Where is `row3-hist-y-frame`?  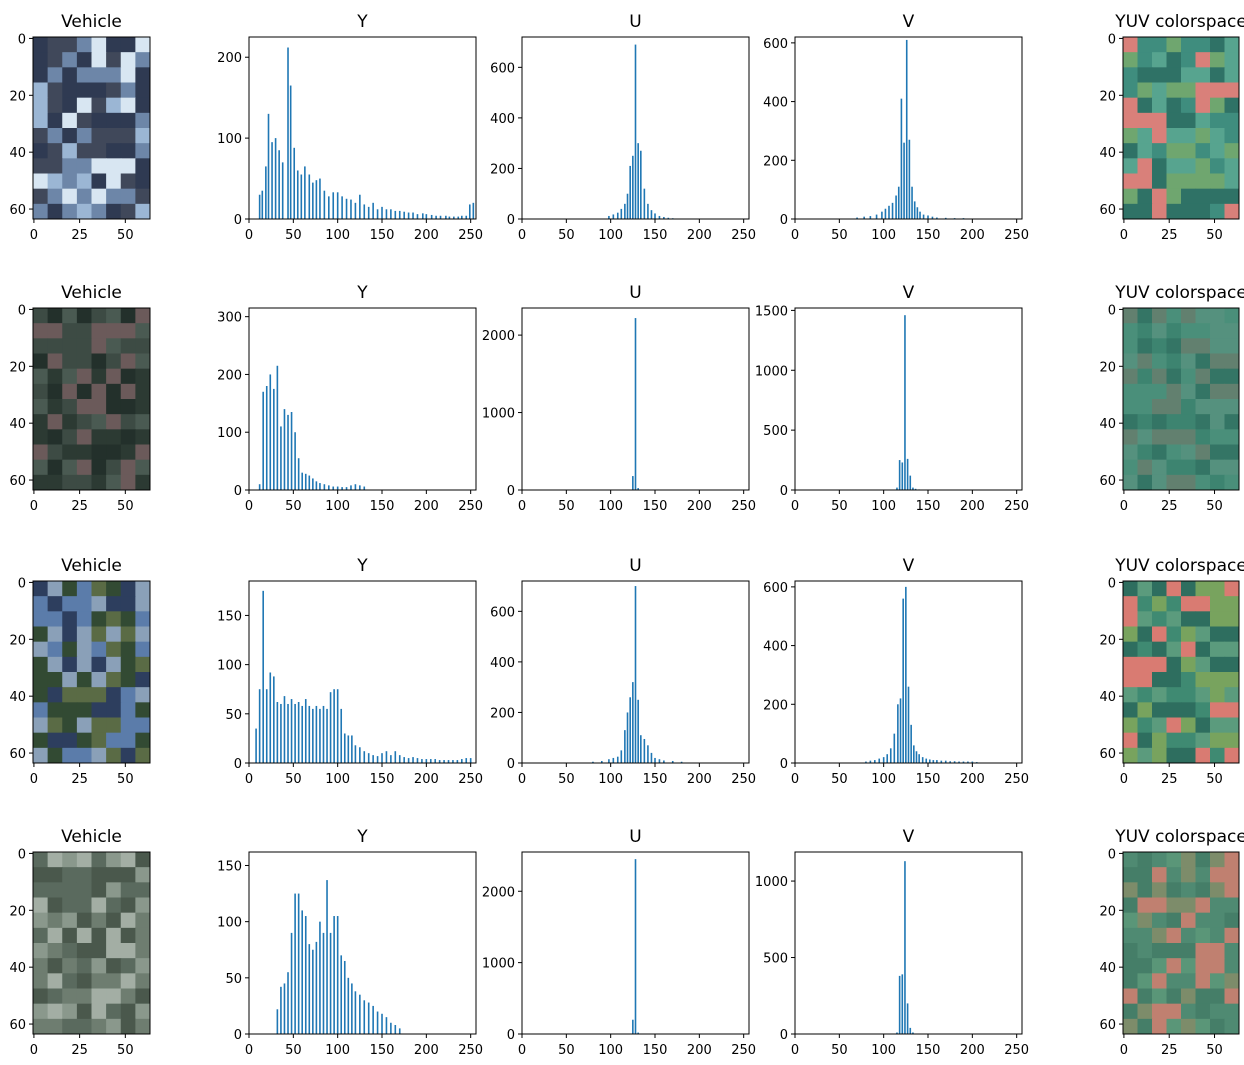 row3-hist-y-frame is located at coordinates (362, 672).